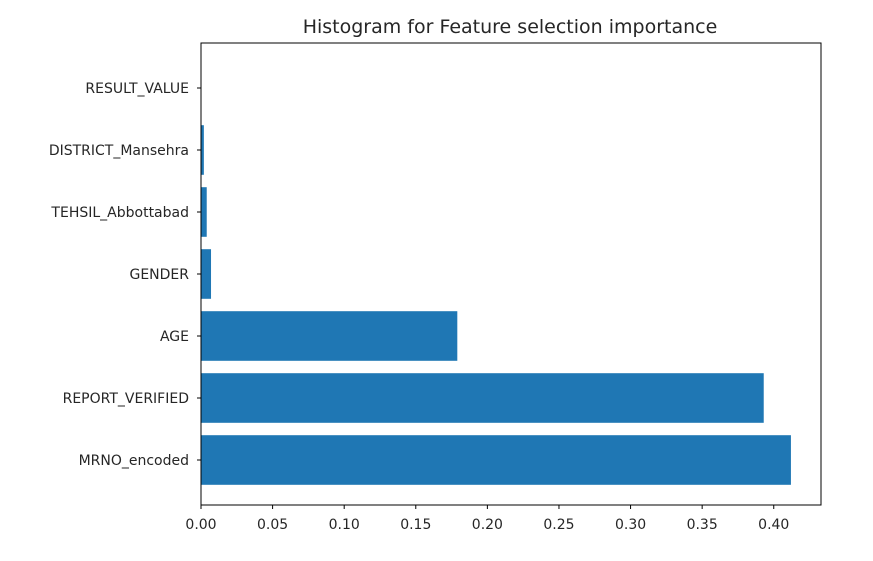 This screenshot has width=873, height=561. What do you see at coordinates (496, 460) in the screenshot?
I see `bar-mrno-encoded` at bounding box center [496, 460].